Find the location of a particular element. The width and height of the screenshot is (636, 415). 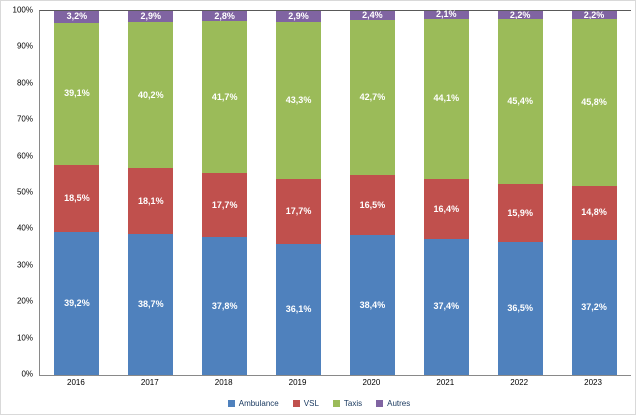

bar-segment-taxis: 45,8% is located at coordinates (594, 102).